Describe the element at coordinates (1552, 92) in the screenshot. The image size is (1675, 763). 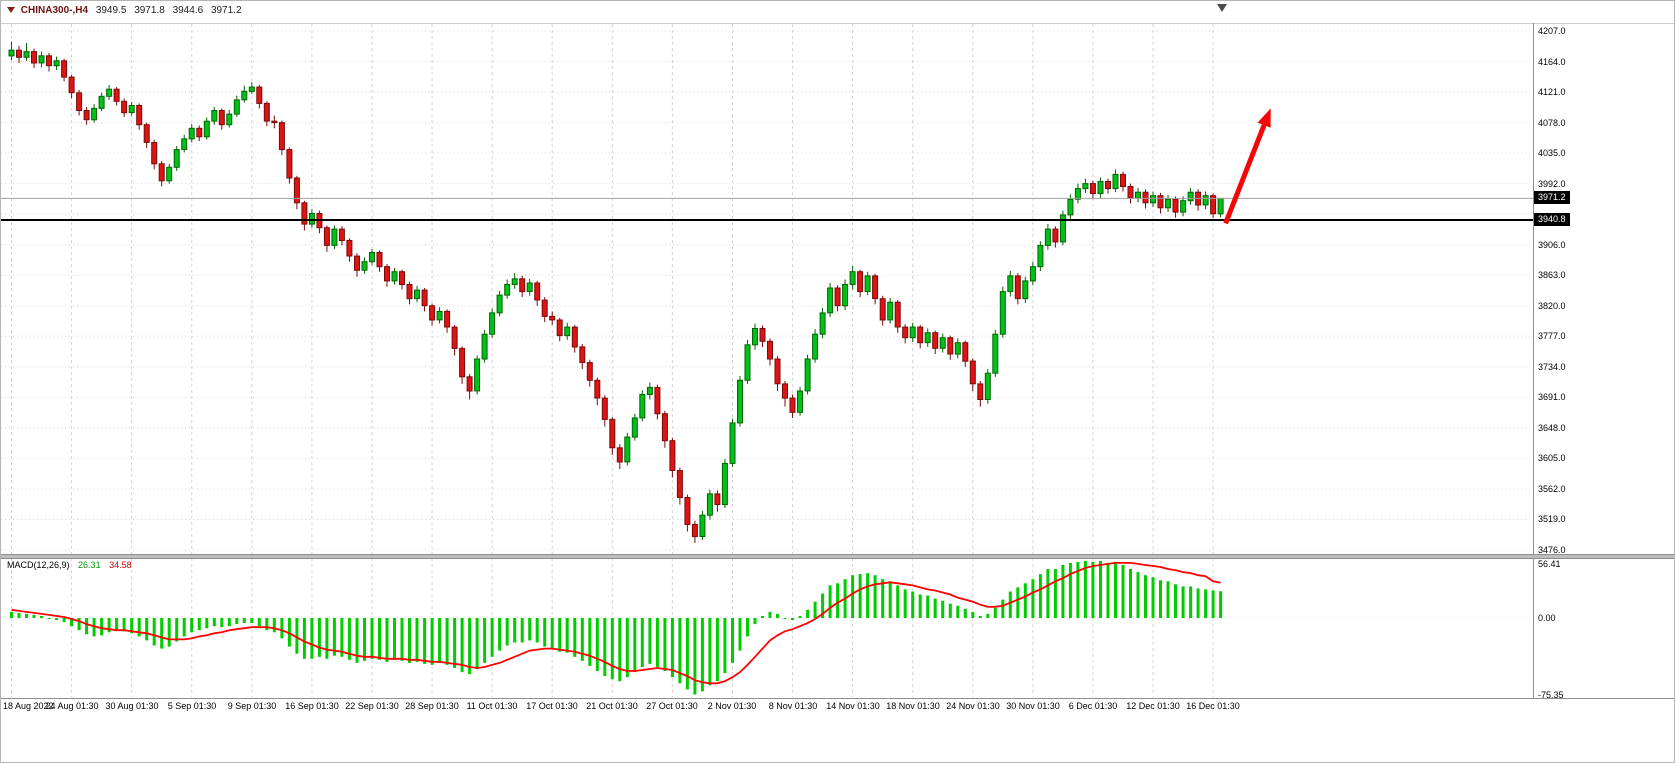
I see `price-axis-label: 4121.0` at that location.